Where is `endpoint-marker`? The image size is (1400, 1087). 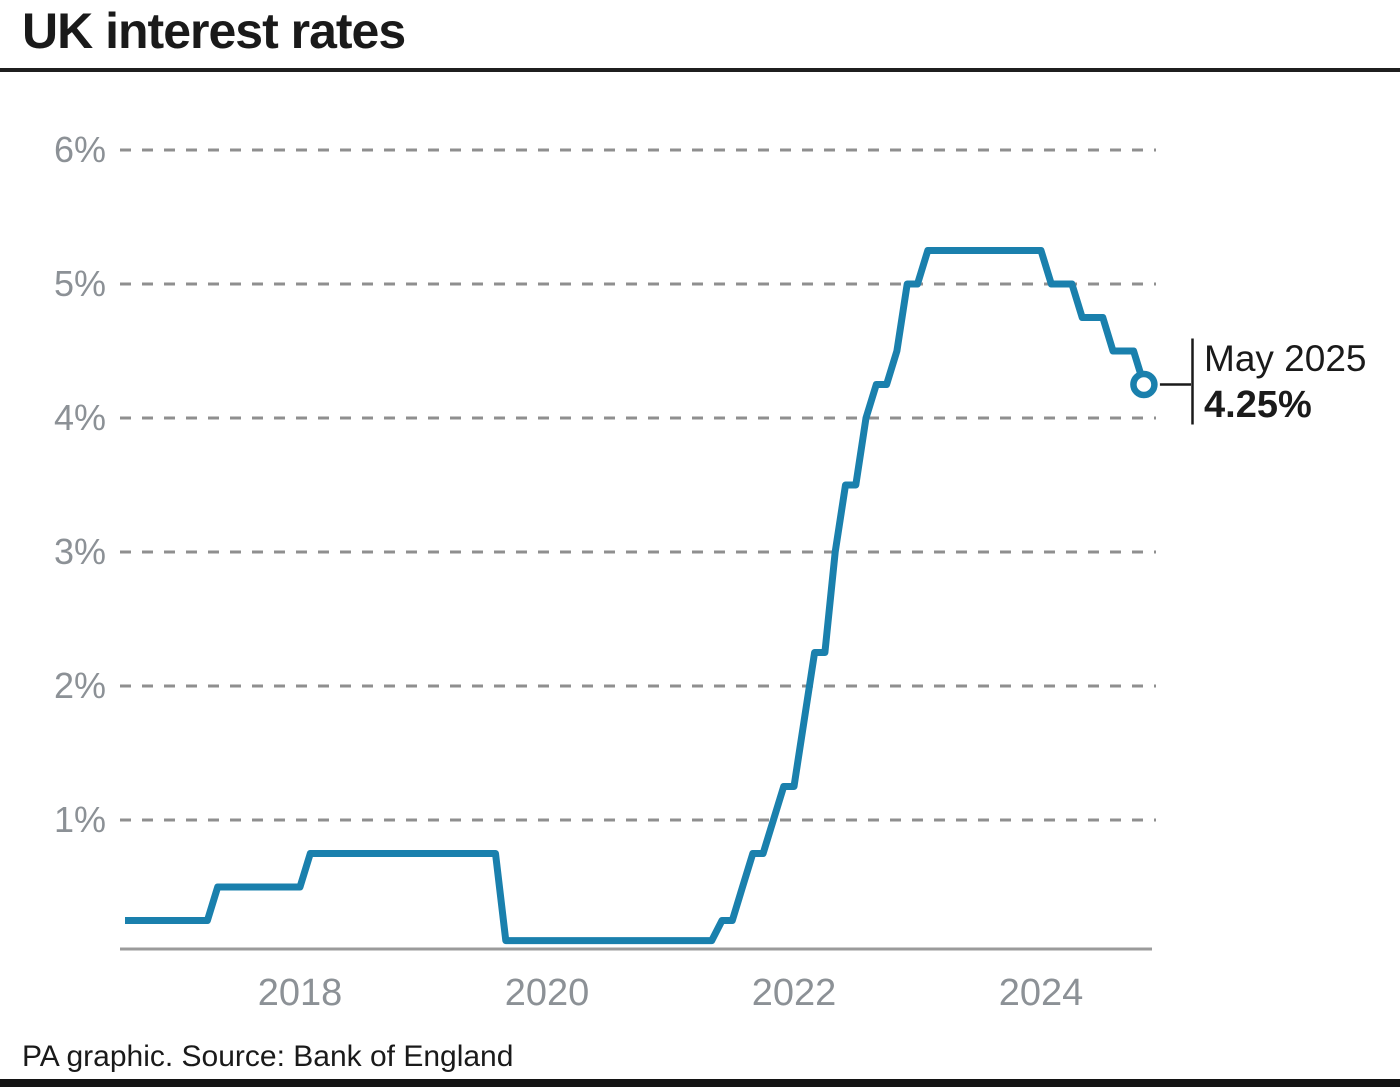 endpoint-marker is located at coordinates (1144, 384).